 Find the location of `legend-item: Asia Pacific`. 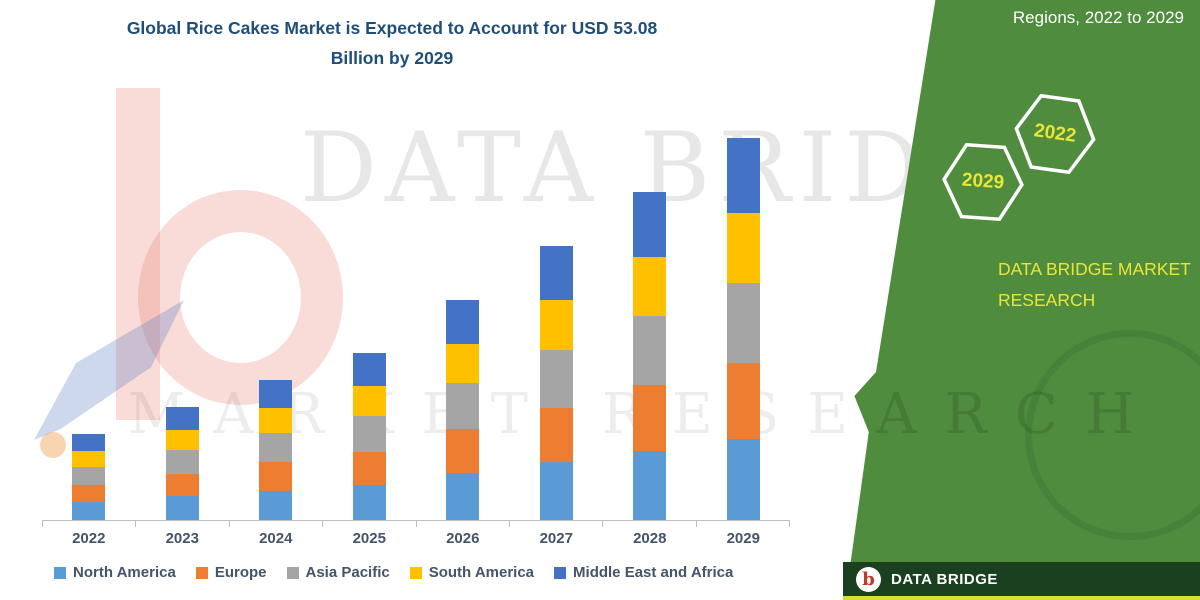

legend-item: Asia Pacific is located at coordinates (338, 572).